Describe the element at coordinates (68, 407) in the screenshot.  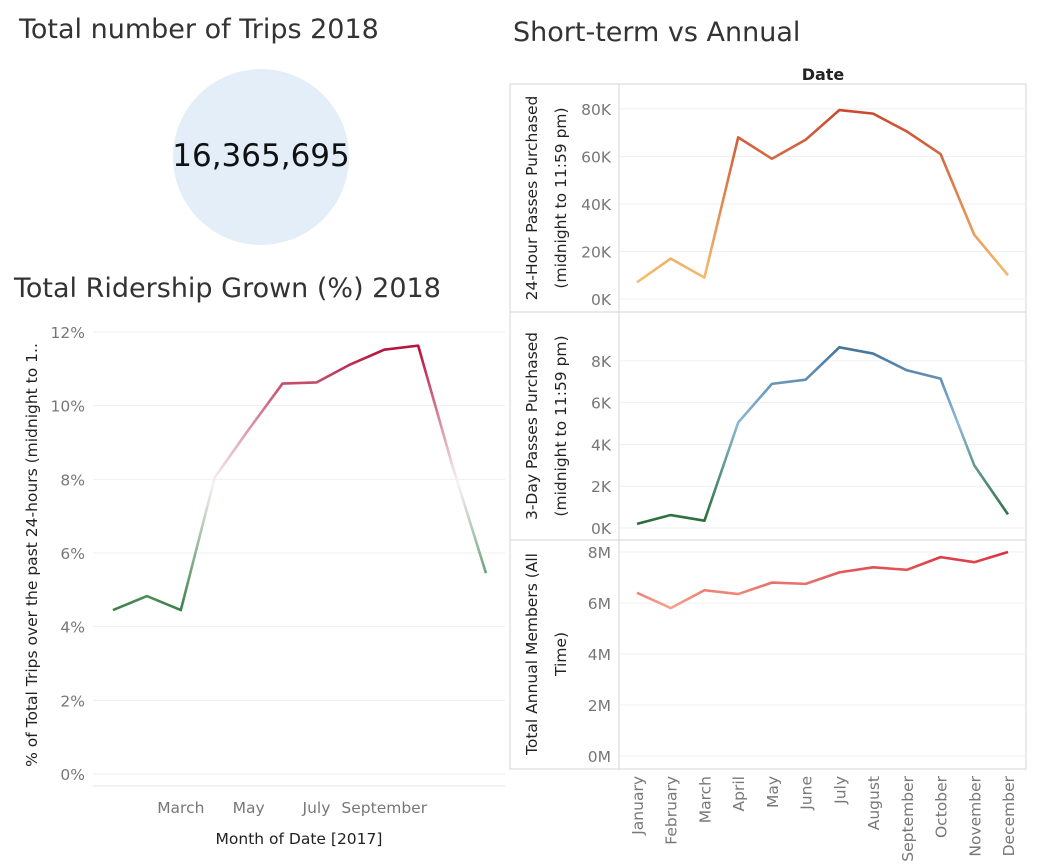
I see `y-tick-label: 10%` at that location.